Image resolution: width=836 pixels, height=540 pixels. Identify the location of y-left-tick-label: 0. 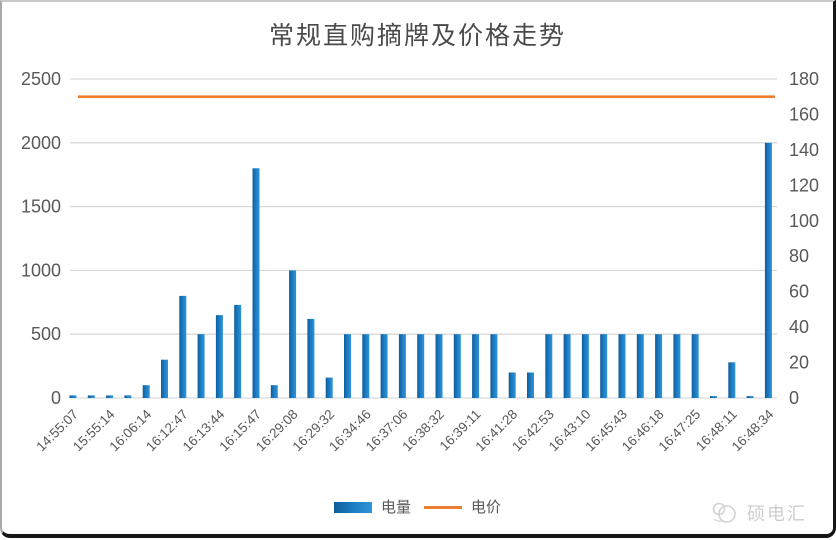
(56, 398).